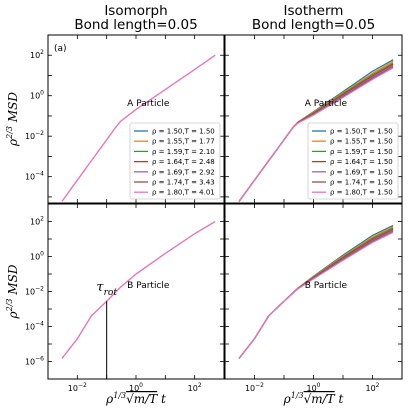  Describe the element at coordinates (361, 183) in the screenshot. I see `legend-entry: ρ = 1.74,T = 1.50` at that location.